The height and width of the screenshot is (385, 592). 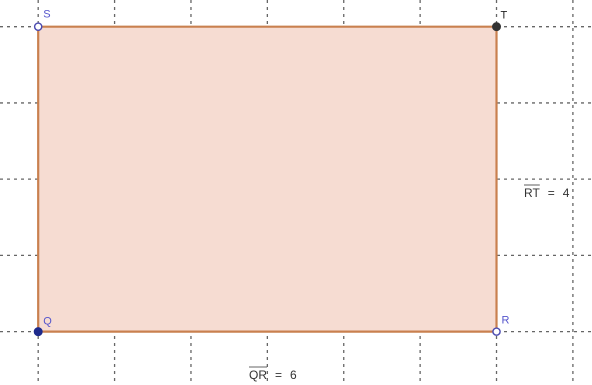 I want to click on measurement-qr-value: 6, so click(x=293, y=375).